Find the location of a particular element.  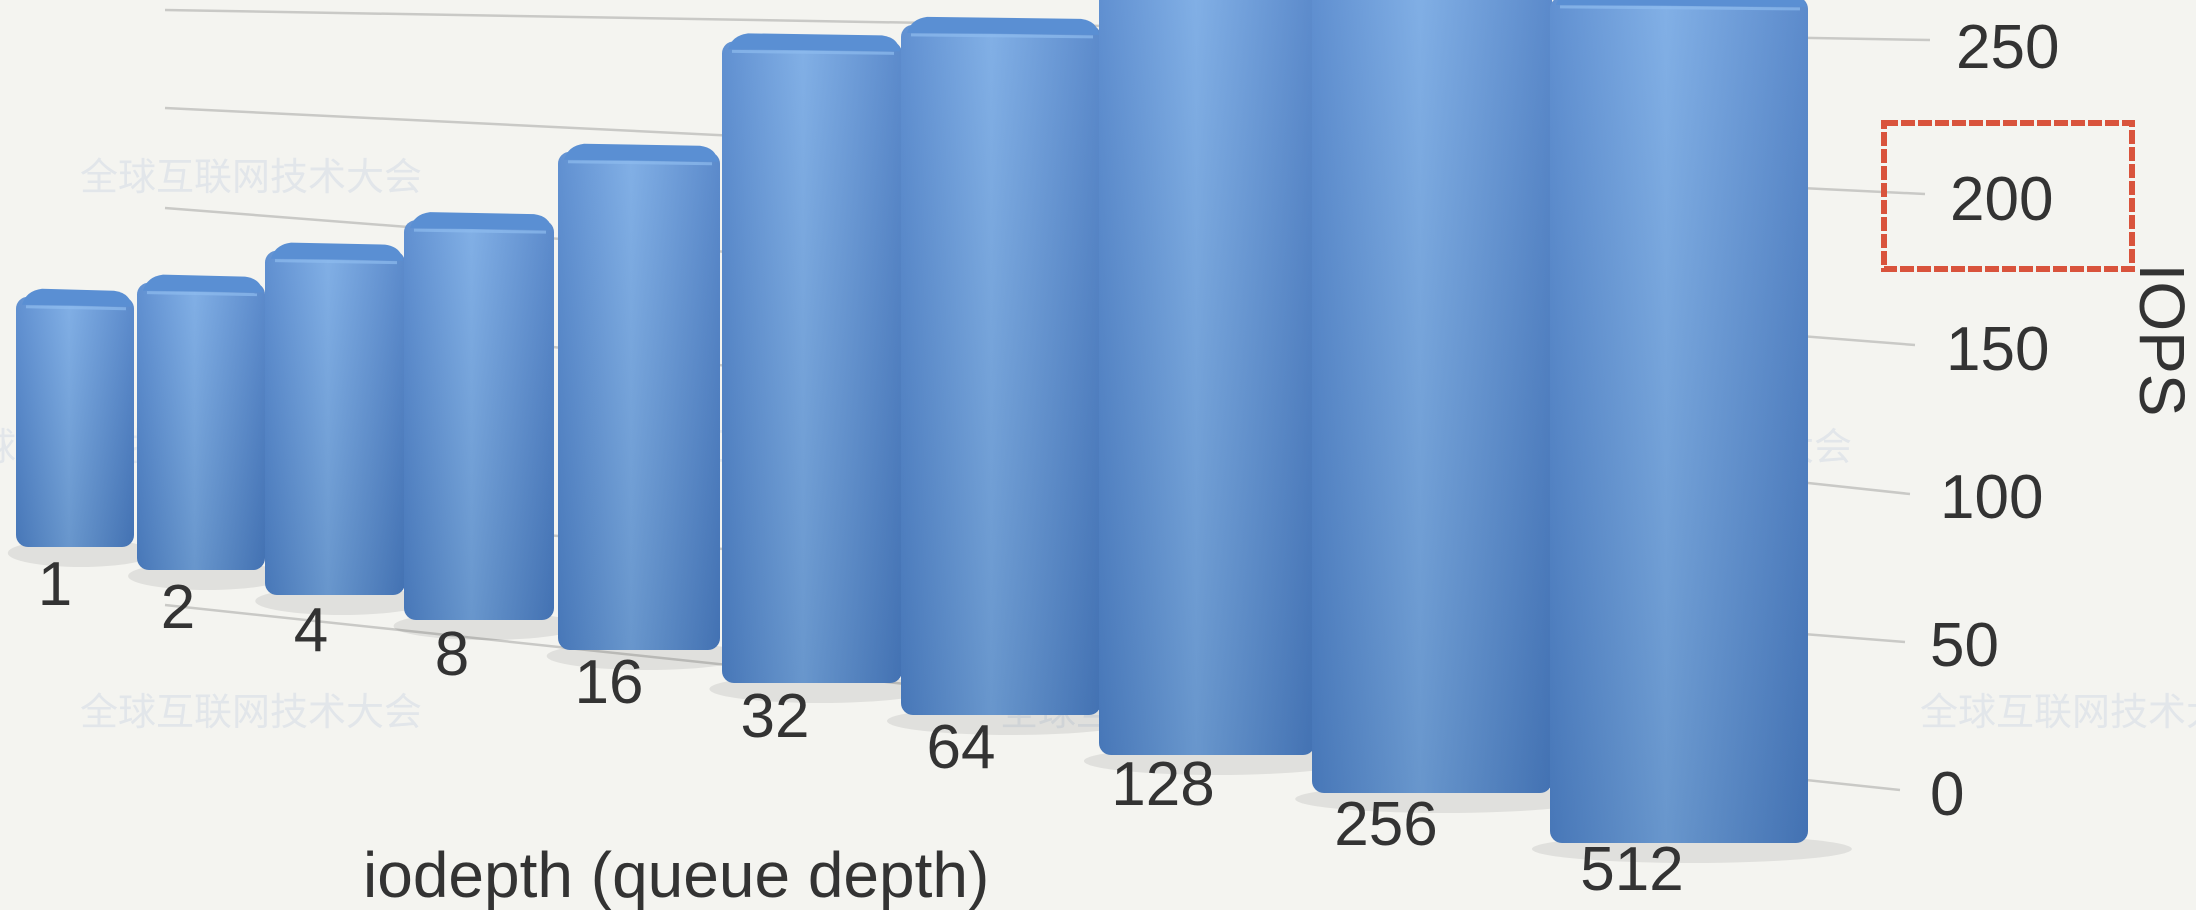

highlight-box is located at coordinates (2008, 196).